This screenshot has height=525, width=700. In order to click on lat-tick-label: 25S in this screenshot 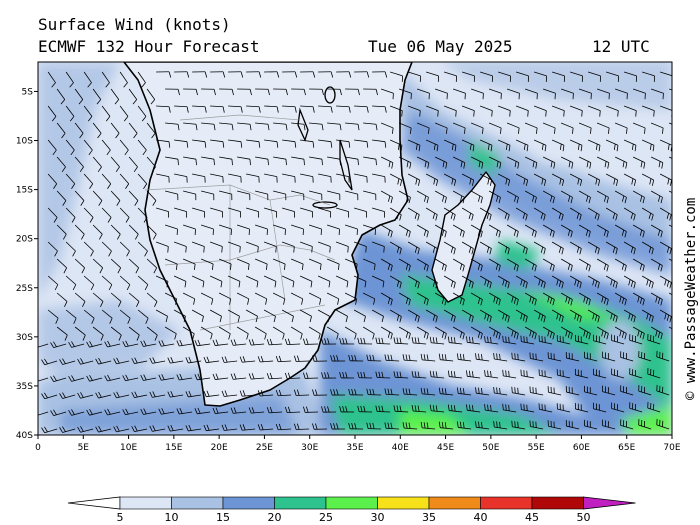, I will do `click(24, 289)`.